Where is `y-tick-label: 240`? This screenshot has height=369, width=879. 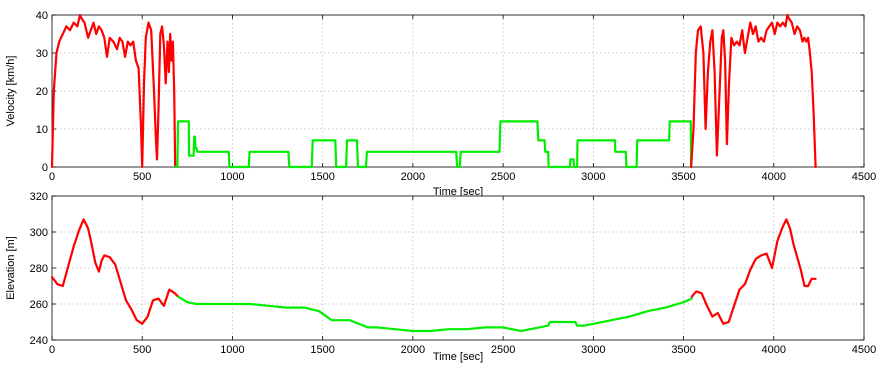 y-tick-label: 240 is located at coordinates (39, 341).